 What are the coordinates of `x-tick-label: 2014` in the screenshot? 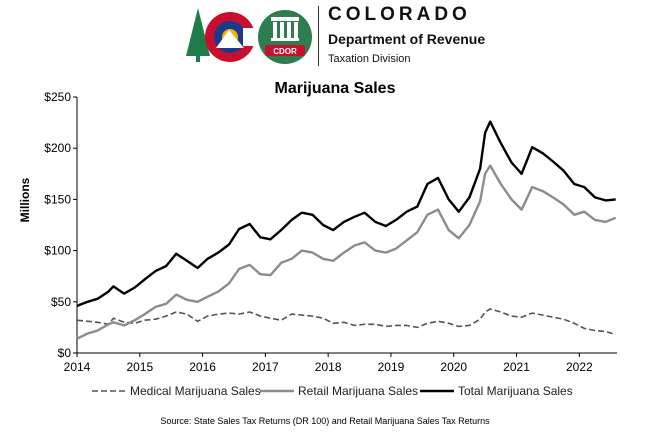 It's located at (77, 367).